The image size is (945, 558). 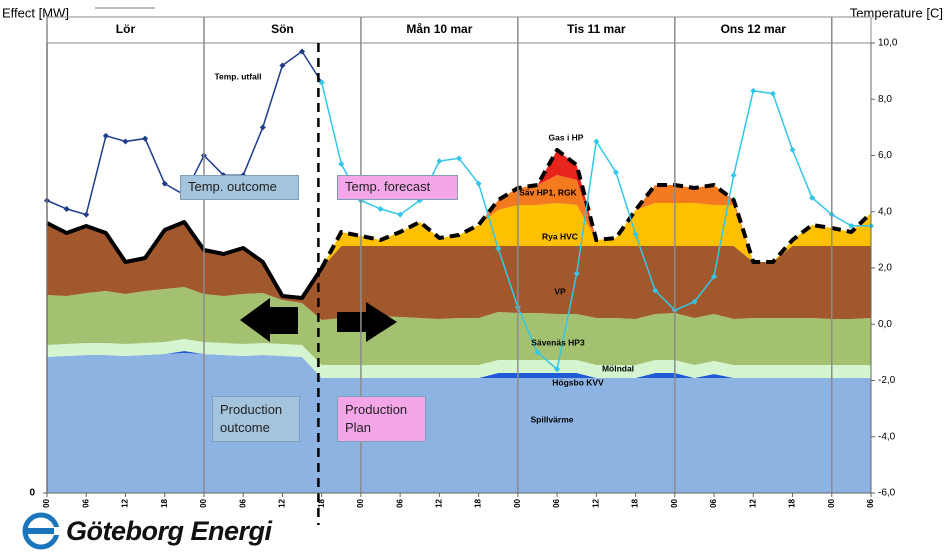 I want to click on y2-tick-label: 6,0, so click(x=885, y=155).